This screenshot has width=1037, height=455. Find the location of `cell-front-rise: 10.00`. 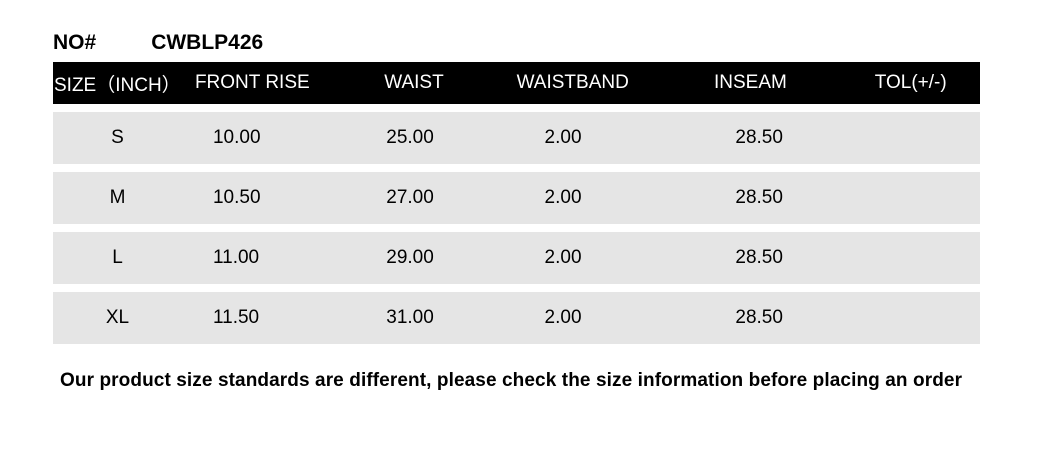

cell-front-rise: 10.00 is located at coordinates (236, 137).